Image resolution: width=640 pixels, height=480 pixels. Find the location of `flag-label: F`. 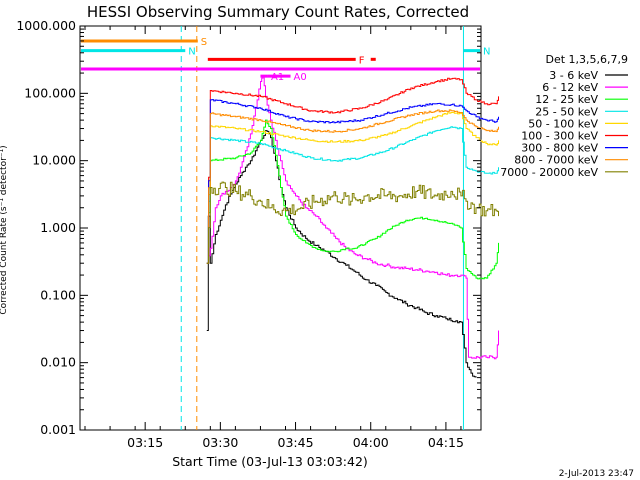

flag-label: F is located at coordinates (362, 60).